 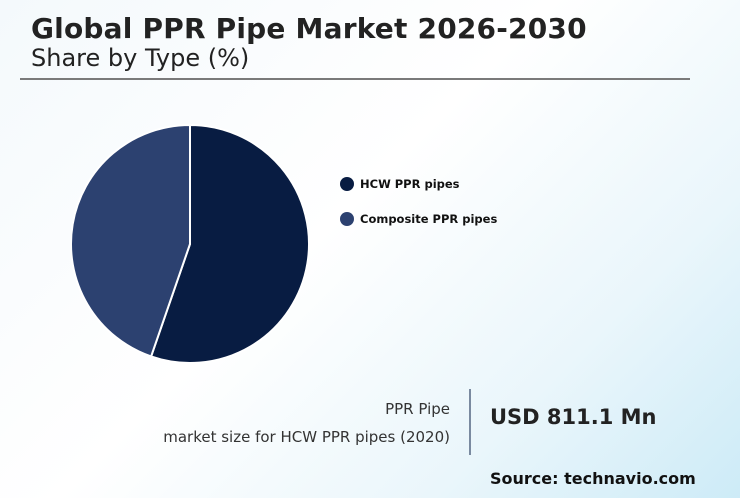 What do you see at coordinates (417, 409) in the screenshot?
I see `stat-label-line1: PPR Pipe` at bounding box center [417, 409].